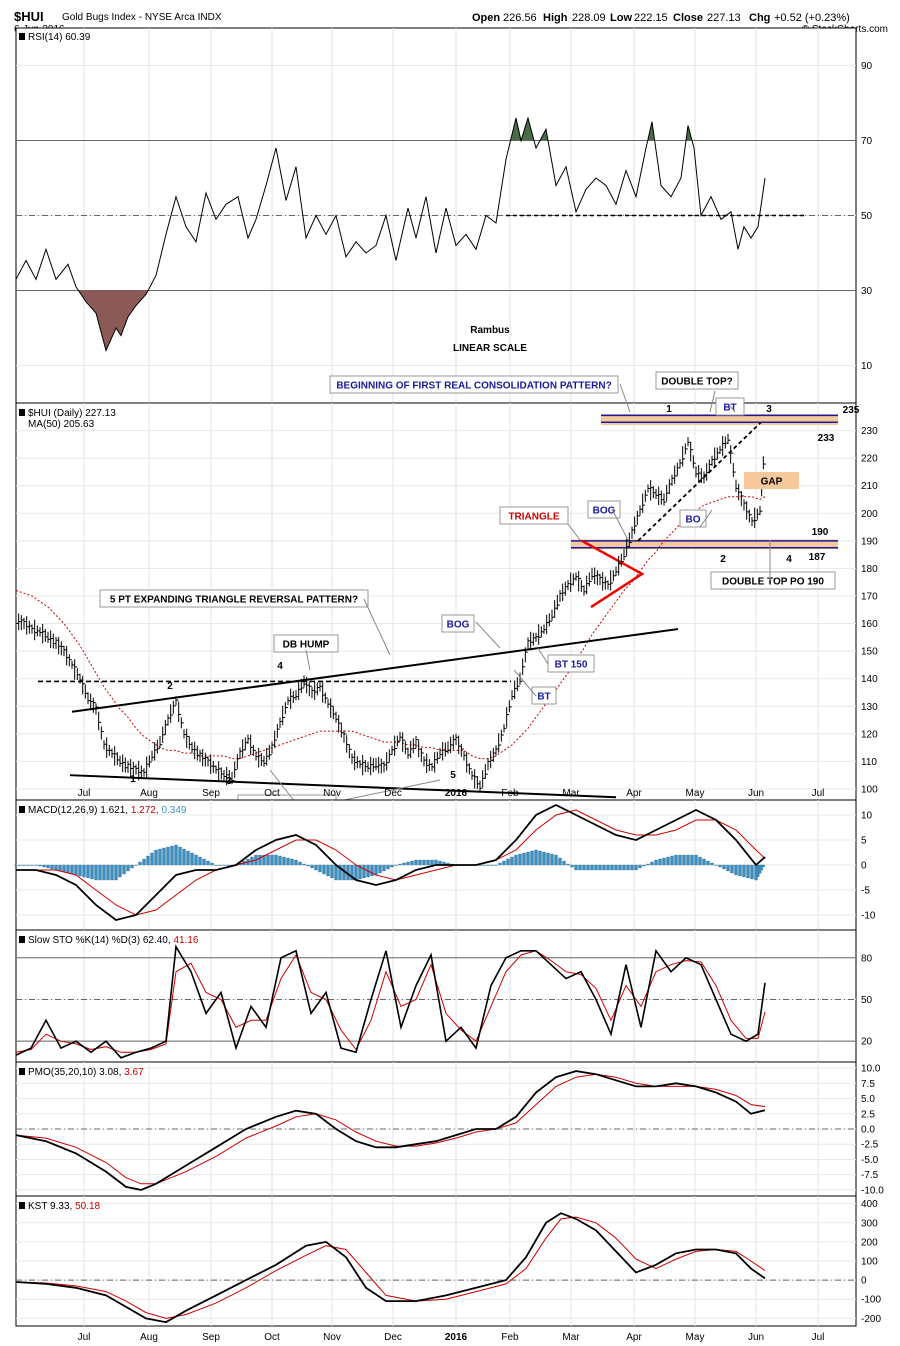 This screenshot has width=900, height=1346. I want to click on price-month-label: Oct, so click(272, 793).